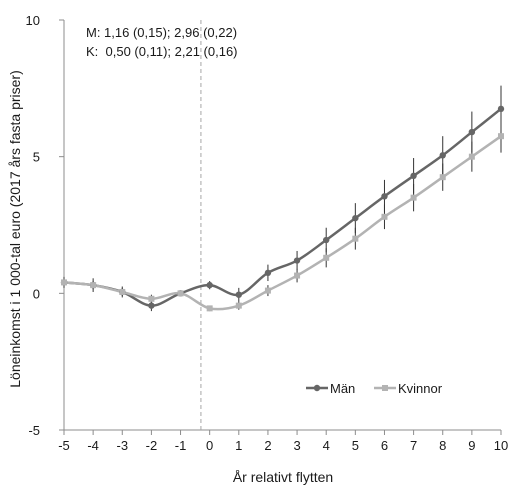 The height and width of the screenshot is (494, 513). I want to click on x-tick-label: 4, so click(326, 445).